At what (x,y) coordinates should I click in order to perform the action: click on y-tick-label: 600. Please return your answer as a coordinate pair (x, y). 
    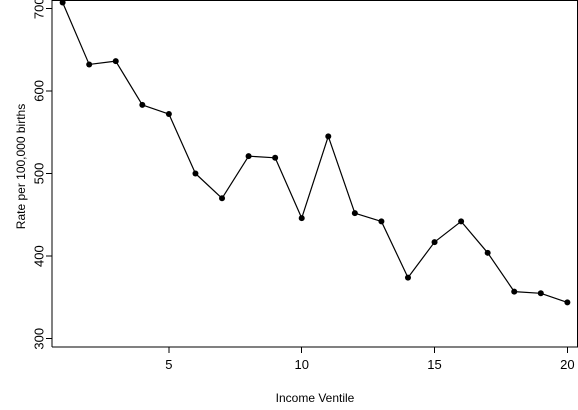
    Looking at the image, I should click on (38, 91).